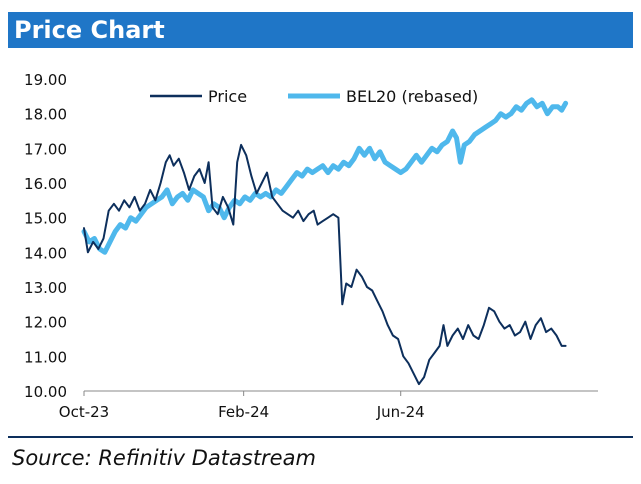 Image resolution: width=641 pixels, height=484 pixels. Describe the element at coordinates (45, 115) in the screenshot. I see `y-tick-label: 18.00` at that location.